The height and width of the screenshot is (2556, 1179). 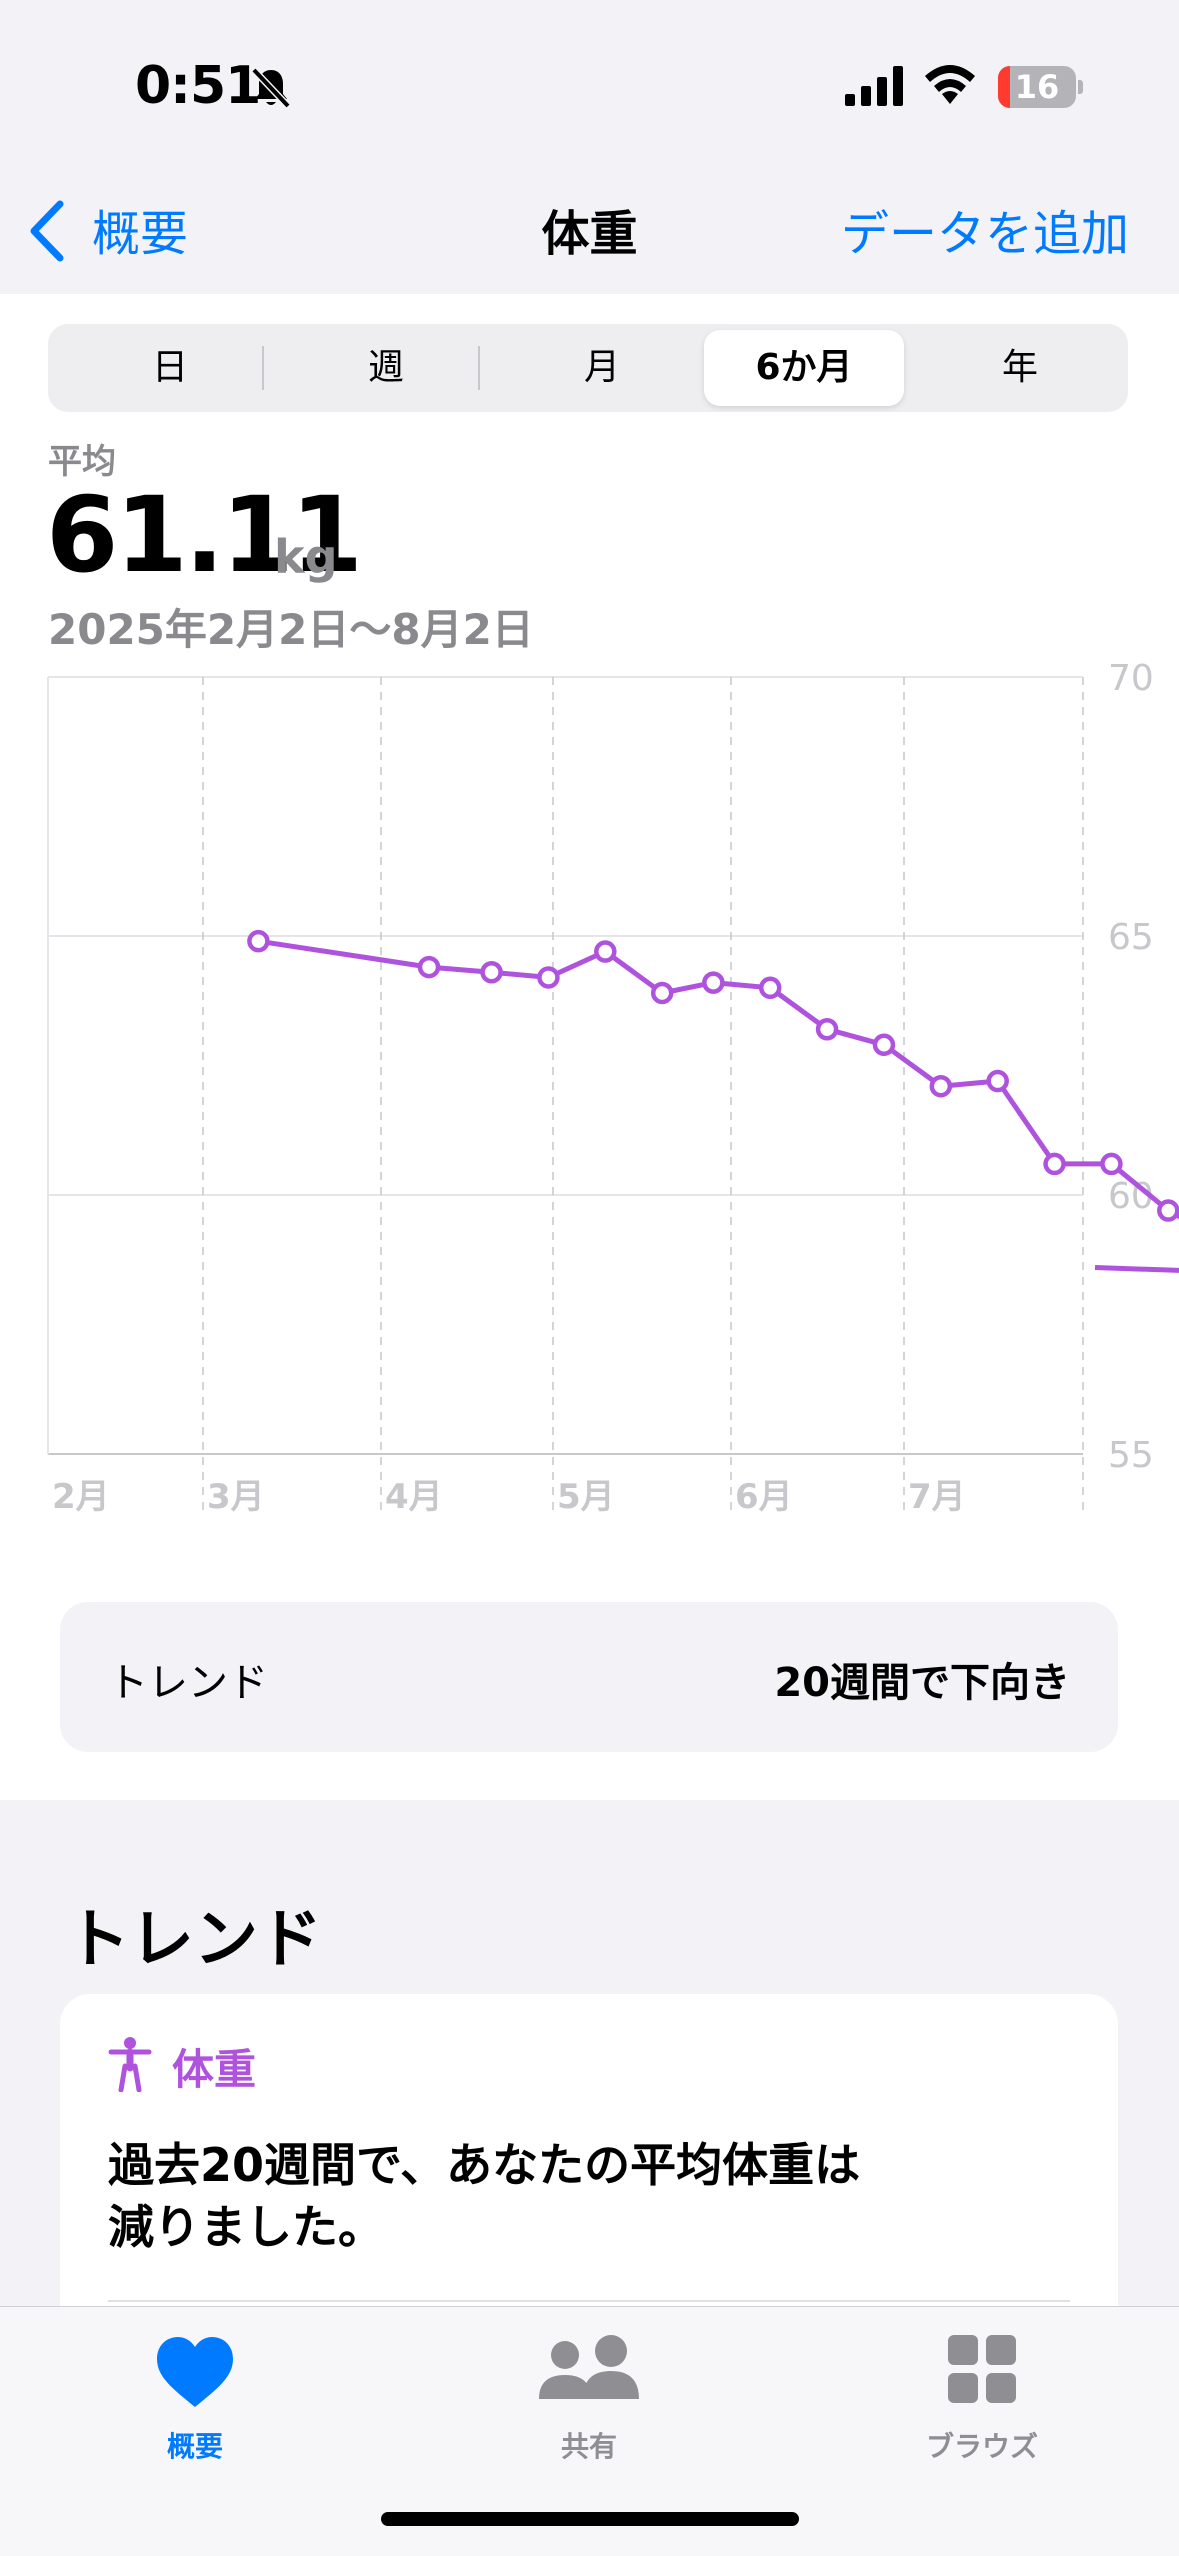 I want to click on trend-card-description: 過去20週間で、あなたの平均体重は 減りました。, so click(x=588, y=2196).